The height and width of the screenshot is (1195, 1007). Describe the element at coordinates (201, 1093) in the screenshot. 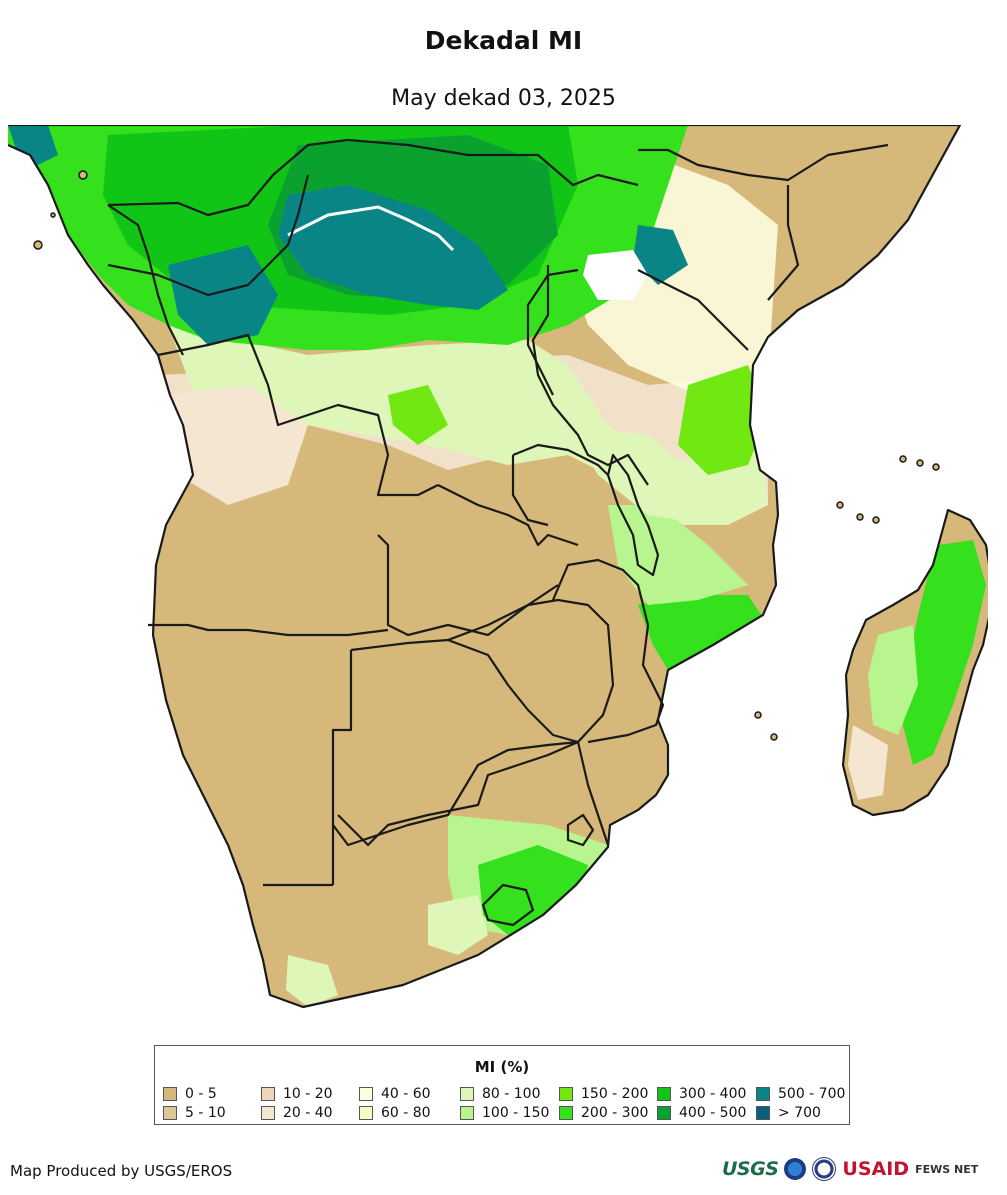

I see `legend-label: 0 - 5` at that location.